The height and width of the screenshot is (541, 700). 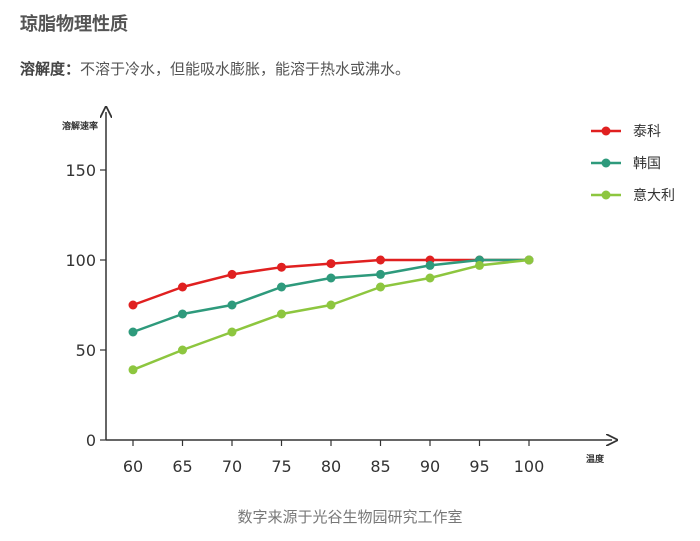 I want to click on x-tick-label: 95, so click(x=479, y=466).